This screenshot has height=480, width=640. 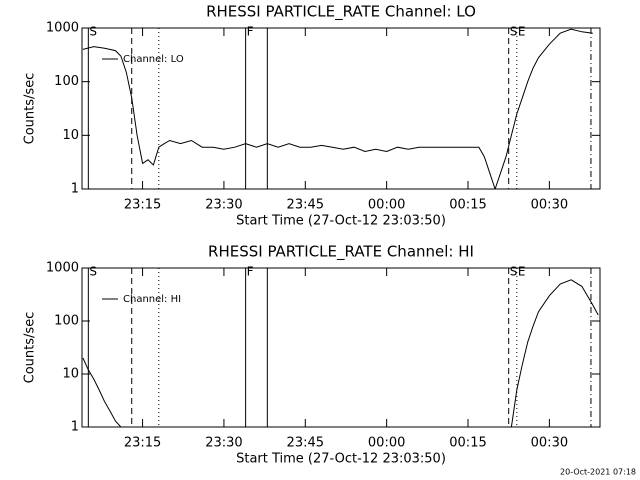 I want to click on chart-title: RHESSI PARTICLE_RATE Channel: HI, so click(x=341, y=252).